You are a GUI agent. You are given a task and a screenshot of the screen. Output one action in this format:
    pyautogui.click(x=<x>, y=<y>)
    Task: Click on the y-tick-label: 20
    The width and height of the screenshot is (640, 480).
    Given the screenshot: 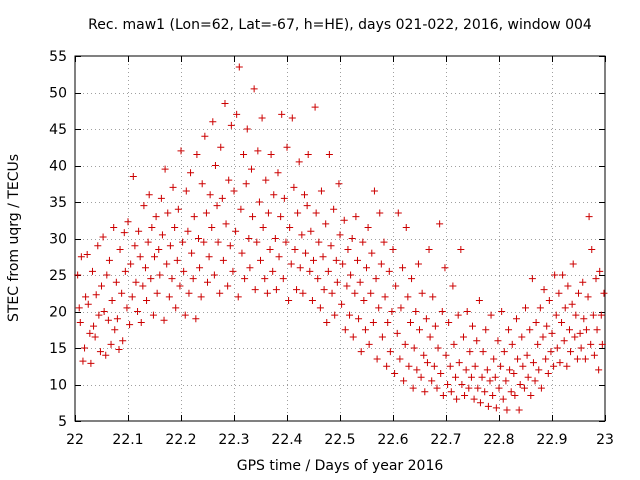 What is the action you would take?
    pyautogui.click(x=58, y=313)
    